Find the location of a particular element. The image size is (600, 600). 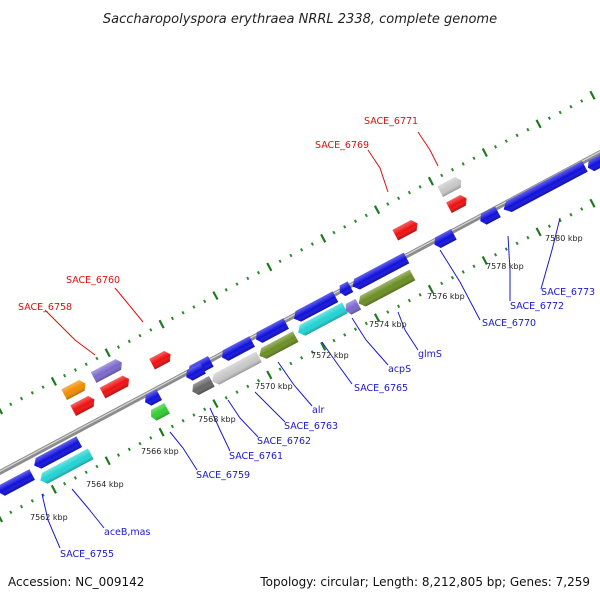

gene-glms-track1 is located at coordinates (380, 272).